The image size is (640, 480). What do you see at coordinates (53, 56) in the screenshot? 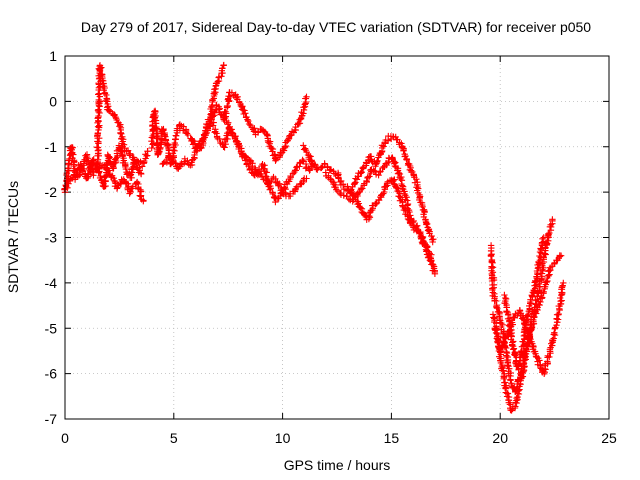
I see `y-tick-label: 1` at bounding box center [53, 56].